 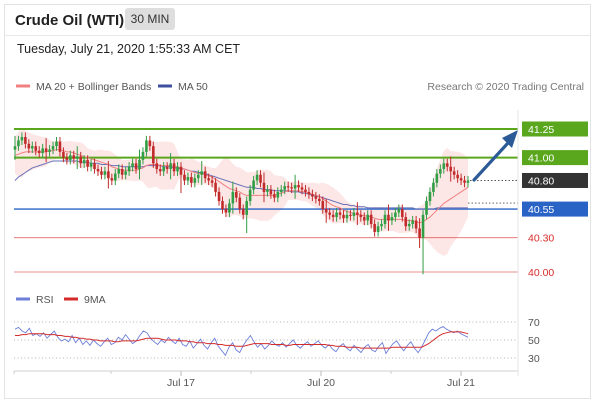 What do you see at coordinates (491, 161) in the screenshot?
I see `forecast-arrow` at bounding box center [491, 161].